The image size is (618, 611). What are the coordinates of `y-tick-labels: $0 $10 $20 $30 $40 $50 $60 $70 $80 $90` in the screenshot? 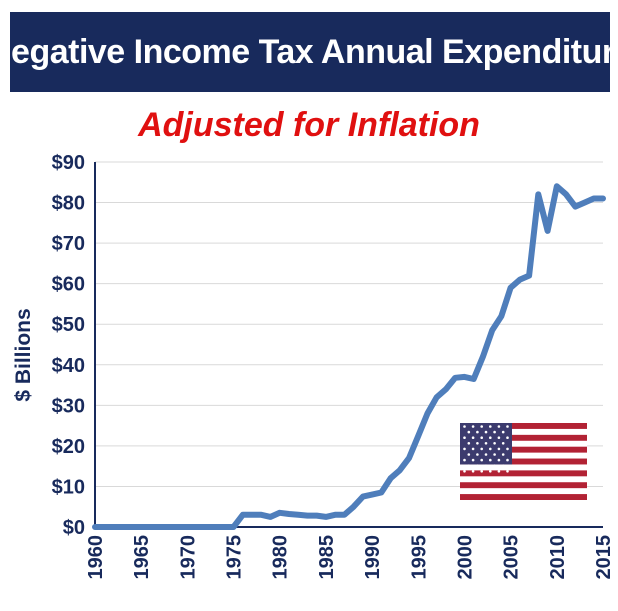 It's located at (68, 345).